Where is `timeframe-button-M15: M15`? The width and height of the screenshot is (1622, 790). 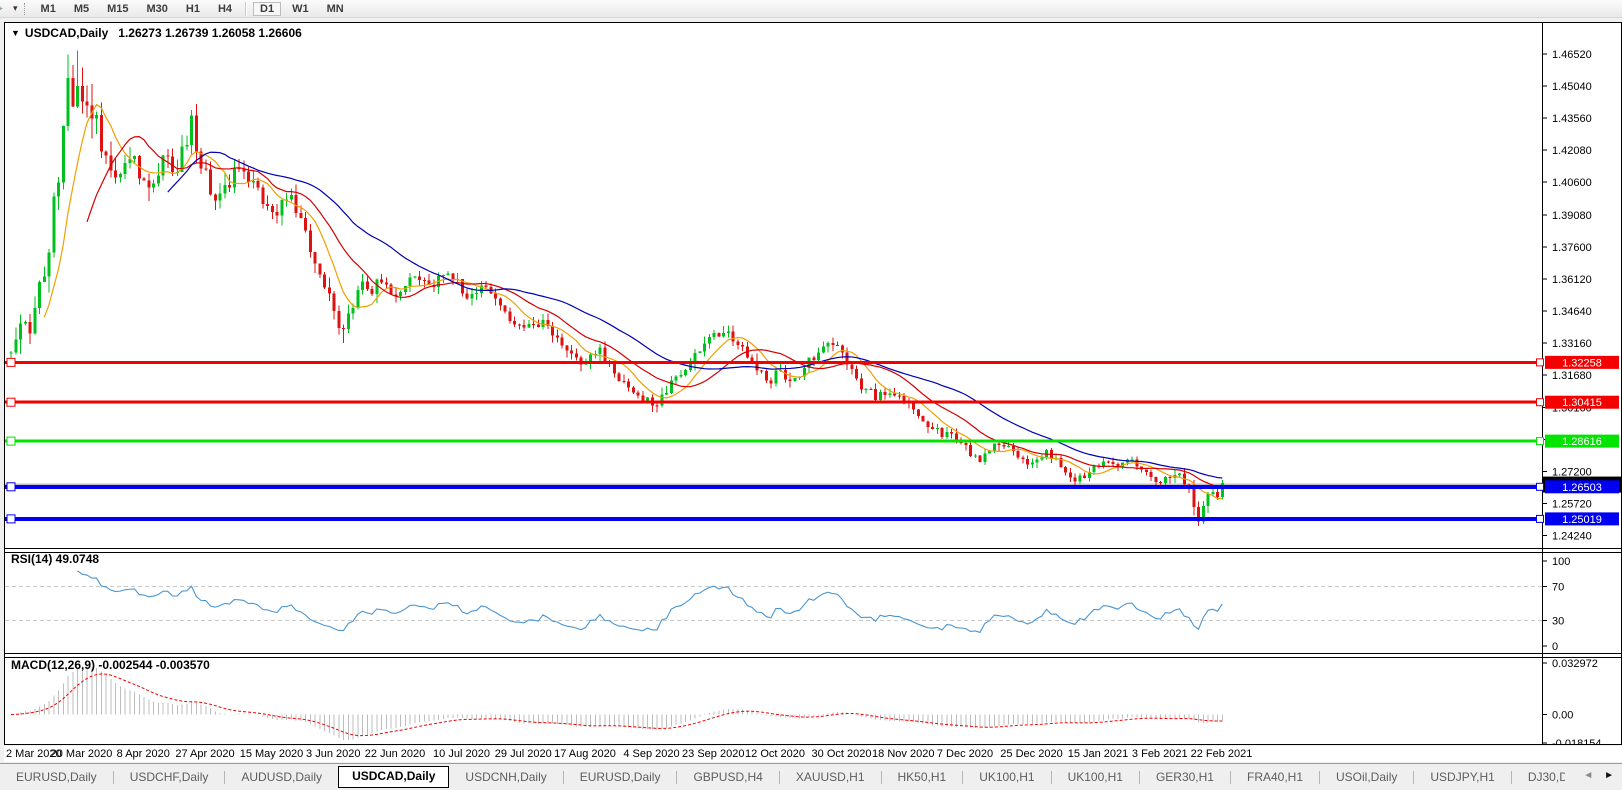
timeframe-button-M15: M15 is located at coordinates (118, 8).